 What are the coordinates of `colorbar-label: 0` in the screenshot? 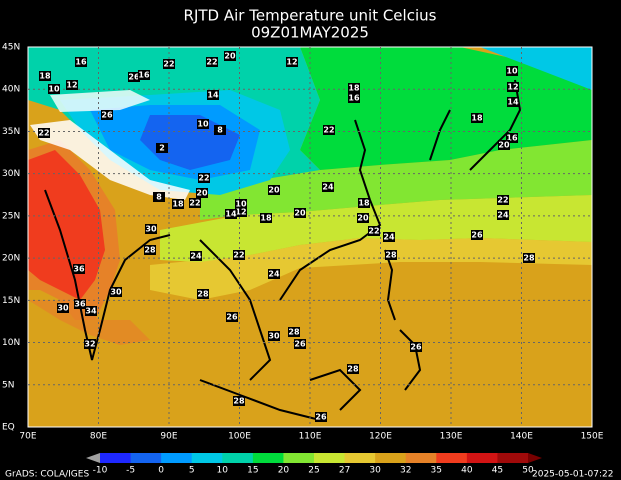 It's located at (161, 471).